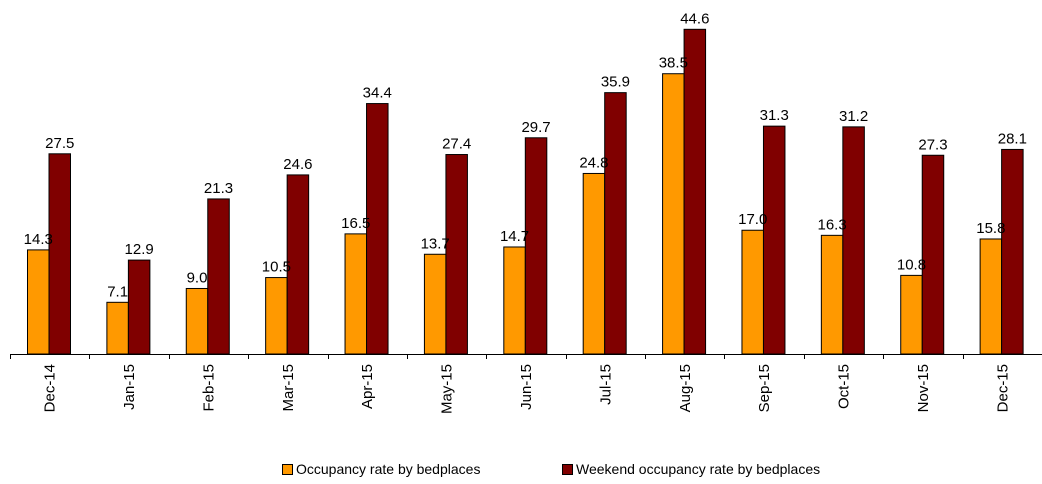  What do you see at coordinates (117, 291) in the screenshot?
I see `data-label-occupancy-jan-15: 7.1` at bounding box center [117, 291].